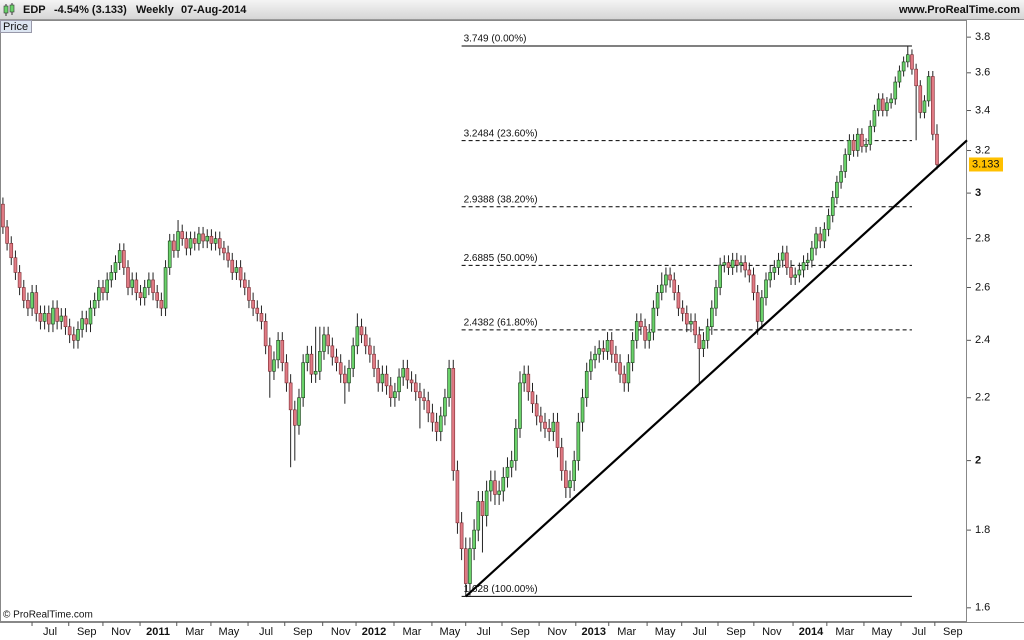 The image size is (1024, 640). I want to click on symbol: EDP, so click(34, 10).